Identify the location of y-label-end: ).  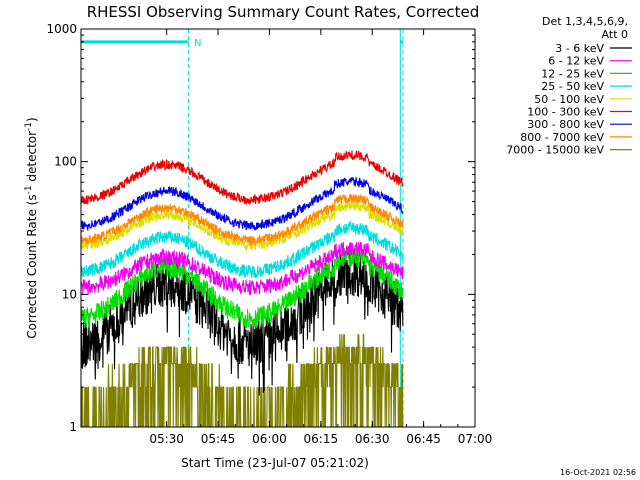
(32, 119).